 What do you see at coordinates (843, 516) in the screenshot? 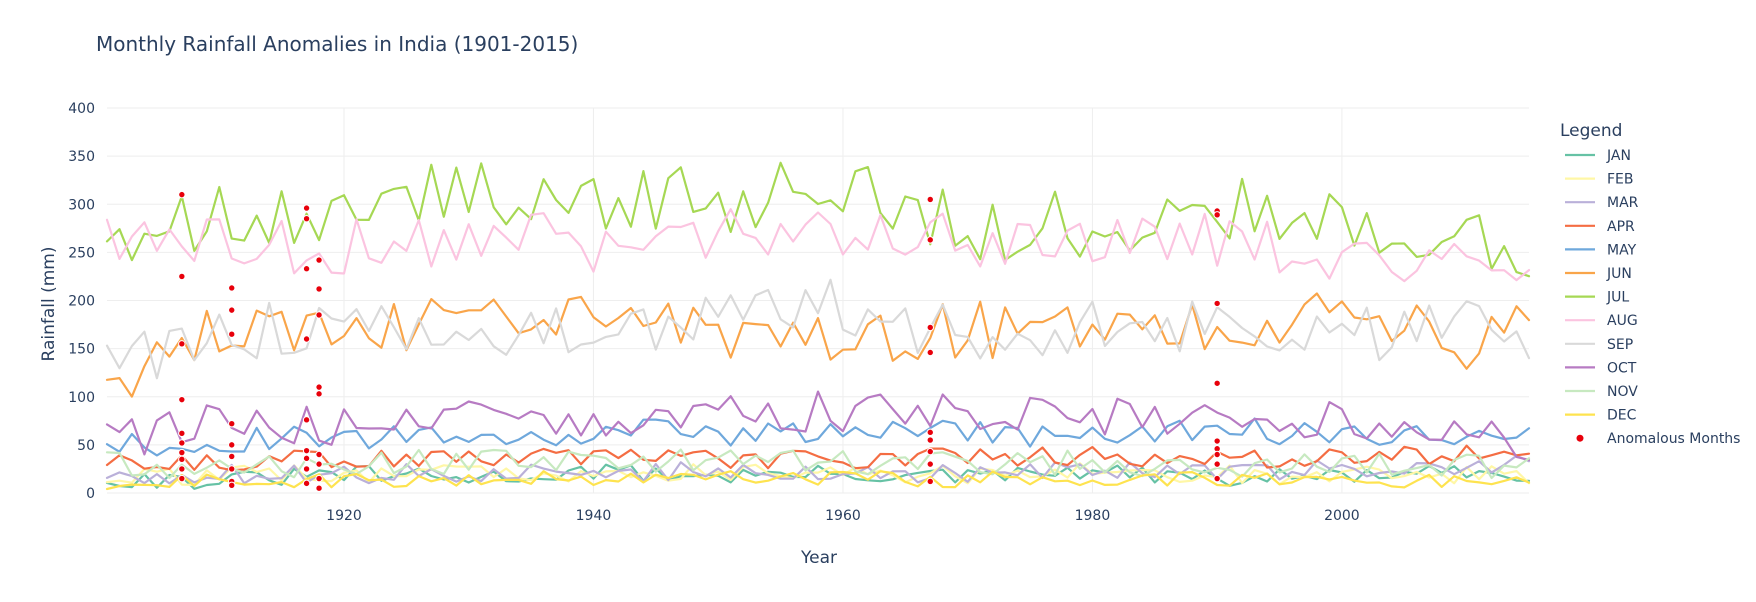
I see `x-tick-label: 1960` at bounding box center [843, 516].